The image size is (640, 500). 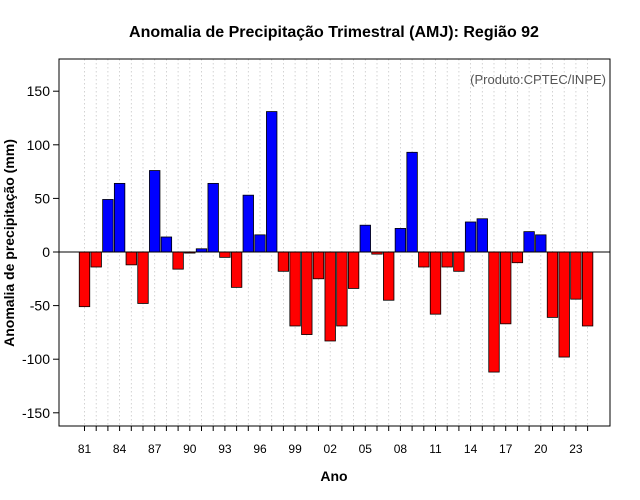 What do you see at coordinates (39, 91) in the screenshot?
I see `y-tick-label-150: 150` at bounding box center [39, 91].